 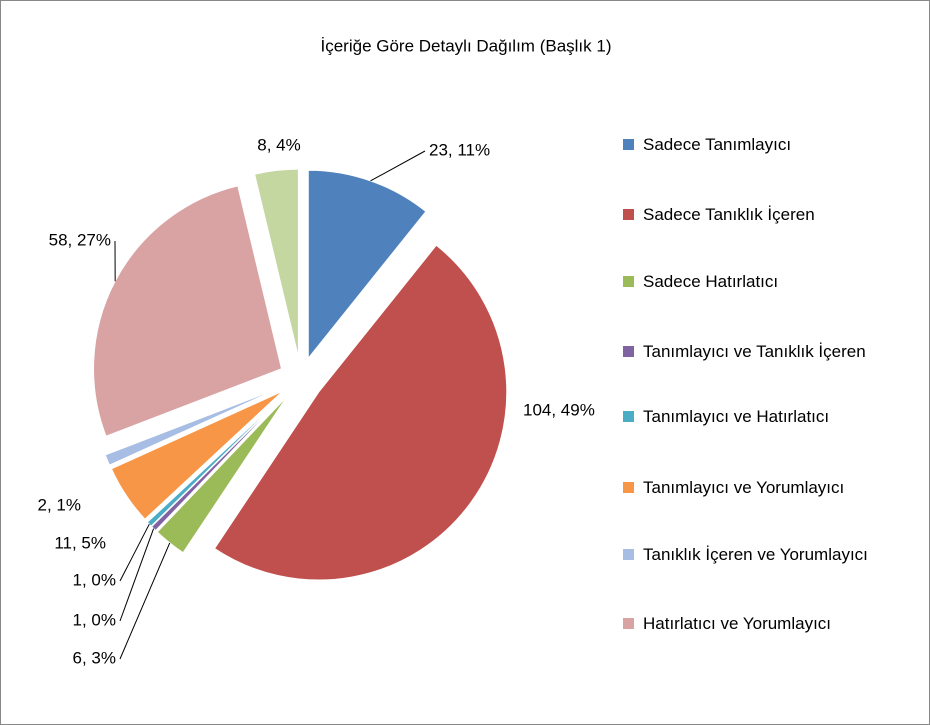 What do you see at coordinates (559, 409) in the screenshot?
I see `data-label: 104, 49%` at bounding box center [559, 409].